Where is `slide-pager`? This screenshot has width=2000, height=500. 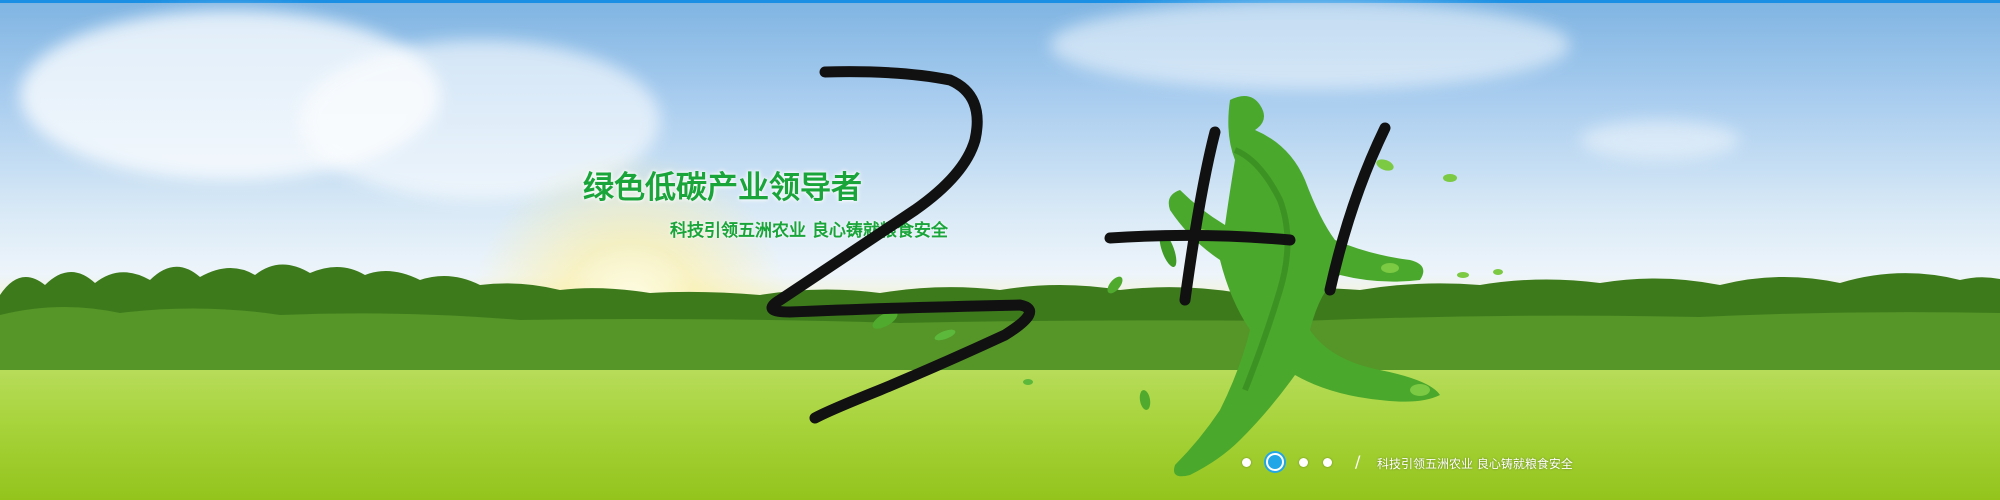 slide-pager is located at coordinates (1287, 462).